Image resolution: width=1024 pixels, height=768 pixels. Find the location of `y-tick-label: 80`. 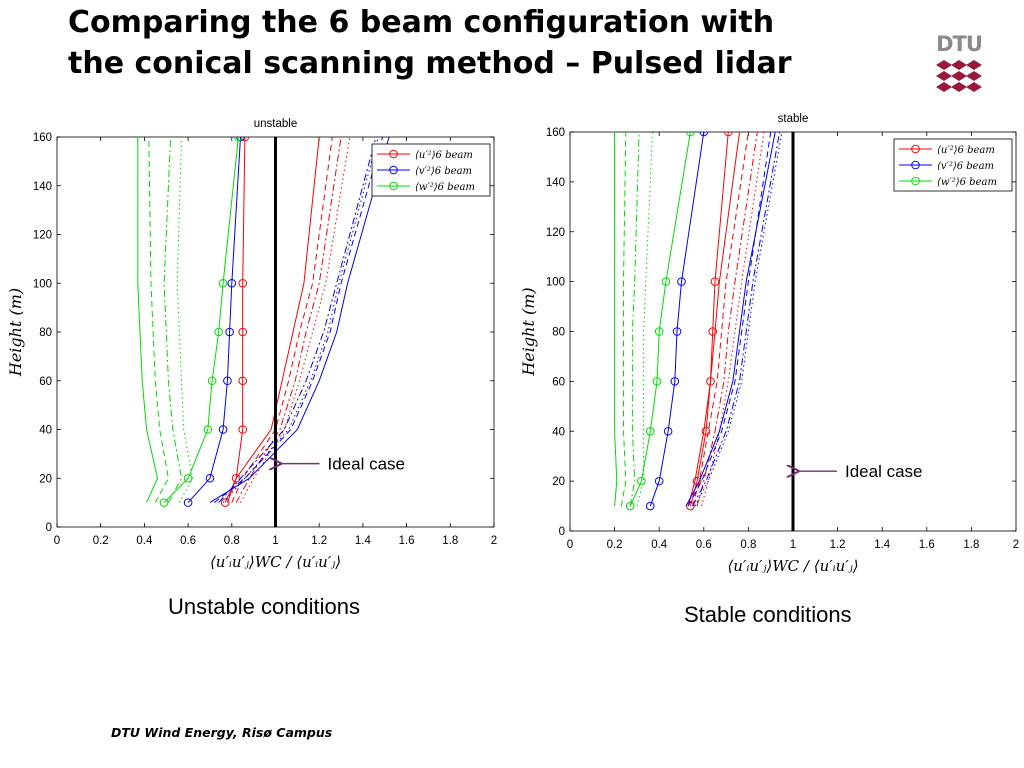

y-tick-label: 80 is located at coordinates (558, 333).